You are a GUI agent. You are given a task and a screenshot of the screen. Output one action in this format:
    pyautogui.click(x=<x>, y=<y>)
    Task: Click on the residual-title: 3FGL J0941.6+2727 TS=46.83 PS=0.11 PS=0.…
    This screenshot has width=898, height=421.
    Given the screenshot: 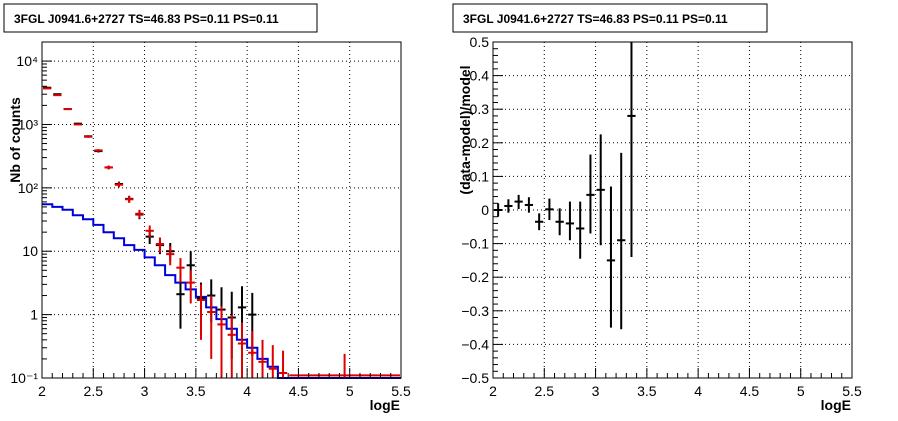 What is the action you would take?
    pyautogui.click(x=595, y=19)
    